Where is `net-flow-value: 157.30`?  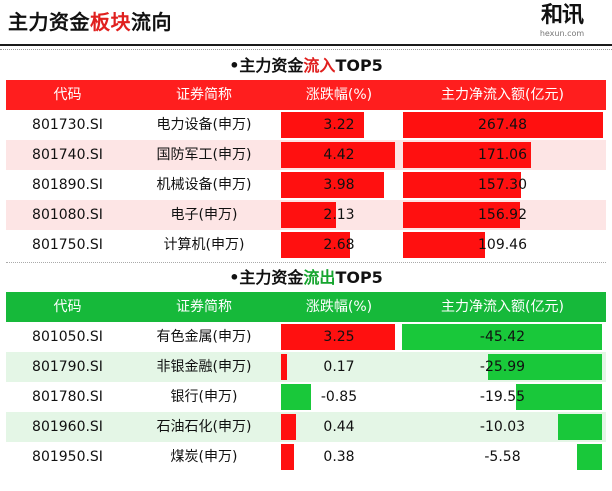 net-flow-value: 157.30 is located at coordinates (502, 185).